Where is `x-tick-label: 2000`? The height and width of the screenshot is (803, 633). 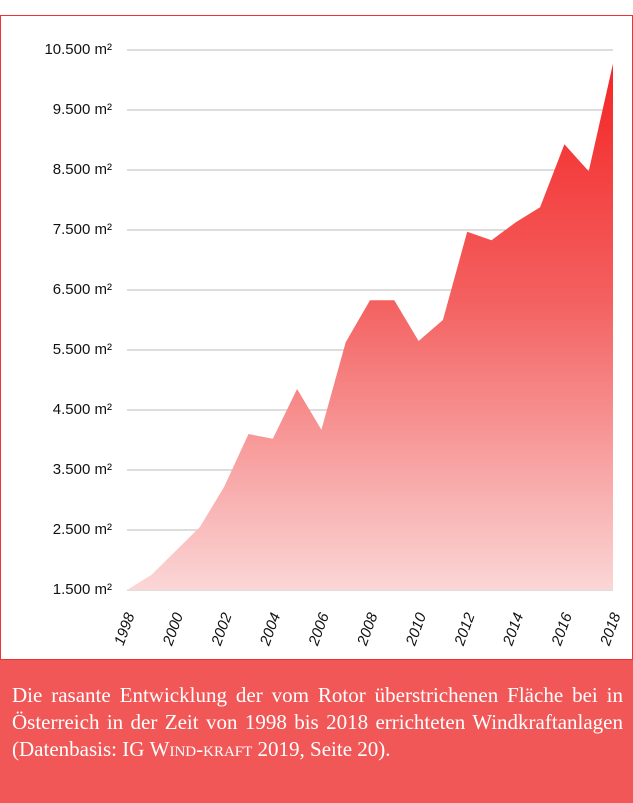
x-tick-label: 2000 is located at coordinates (173, 629).